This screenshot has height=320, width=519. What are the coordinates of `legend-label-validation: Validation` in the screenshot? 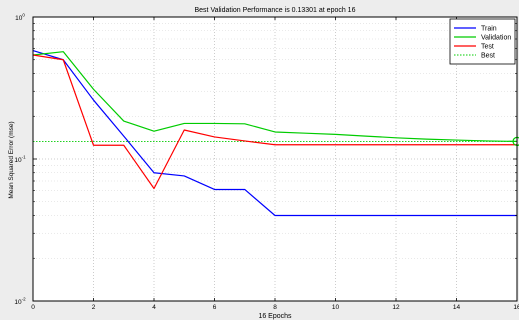 It's located at (496, 38).